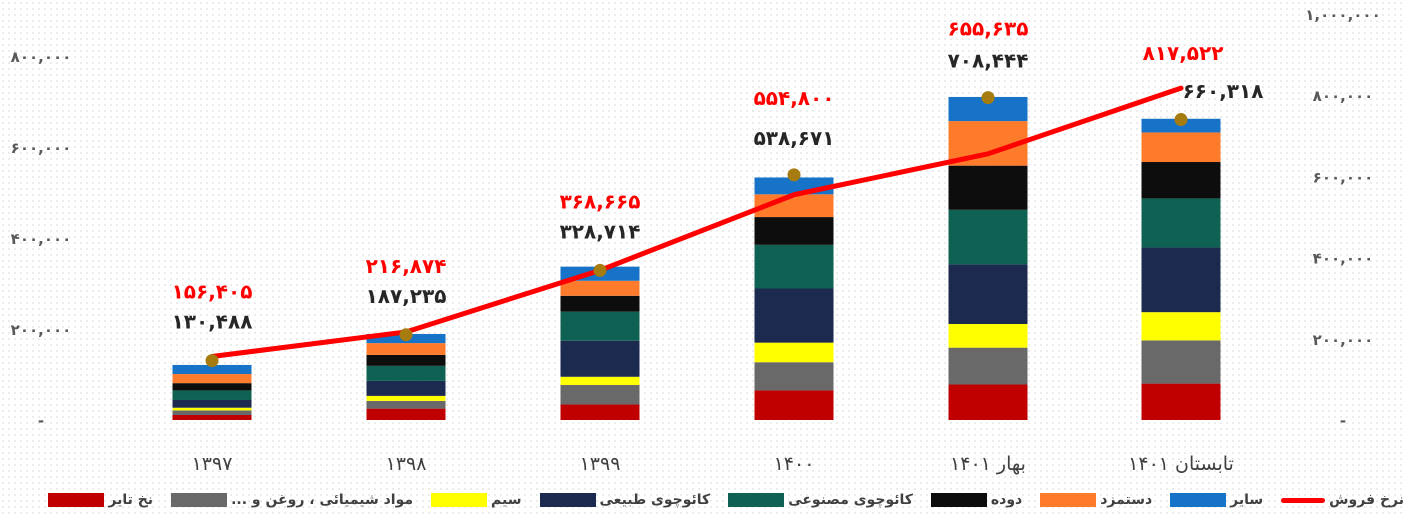 This screenshot has width=1404, height=518. Describe the element at coordinates (506, 500) in the screenshot. I see `legend-label: سیم` at that location.